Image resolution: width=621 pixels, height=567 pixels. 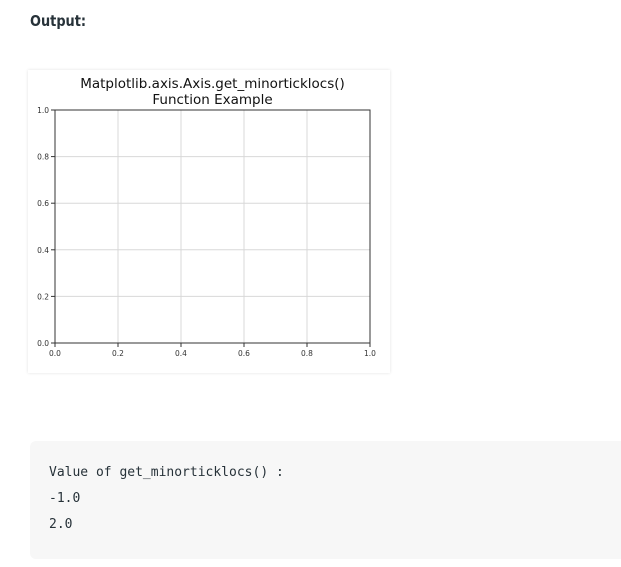 I want to click on y-tick-label: 0.2, so click(x=43, y=296).